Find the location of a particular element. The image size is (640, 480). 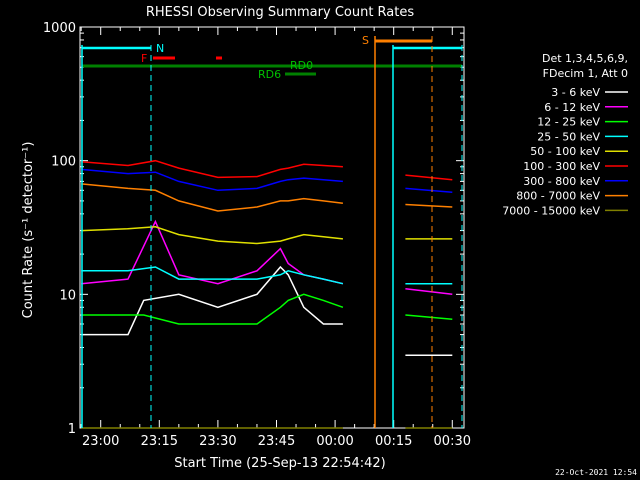

x-tick-label: 23:30 is located at coordinates (217, 441).